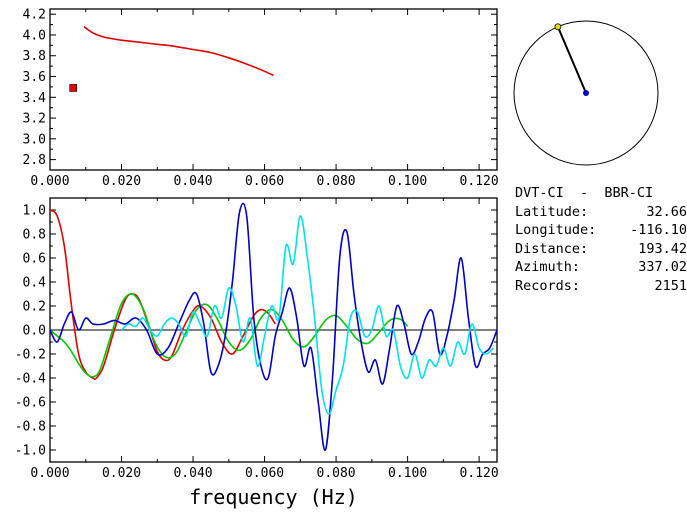 This screenshot has width=687, height=519. What do you see at coordinates (571, 60) in the screenshot?
I see `azimuth-needle` at bounding box center [571, 60].